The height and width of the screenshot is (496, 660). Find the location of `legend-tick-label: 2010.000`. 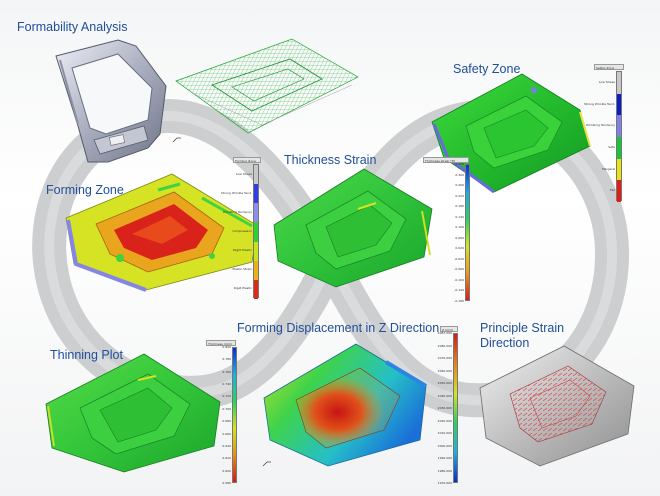

legend-tick-label: 2010.000 is located at coordinates (444, 433).